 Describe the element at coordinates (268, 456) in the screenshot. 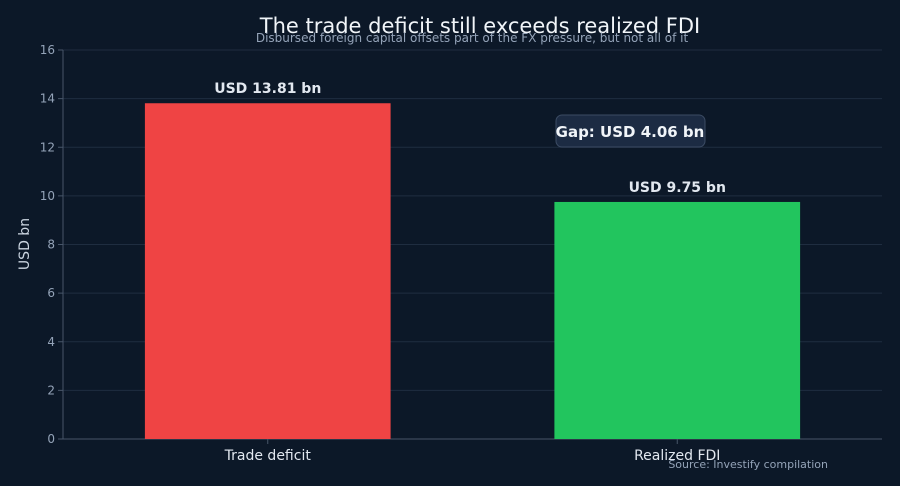

I see `x-tick-label: Trade deficit` at that location.